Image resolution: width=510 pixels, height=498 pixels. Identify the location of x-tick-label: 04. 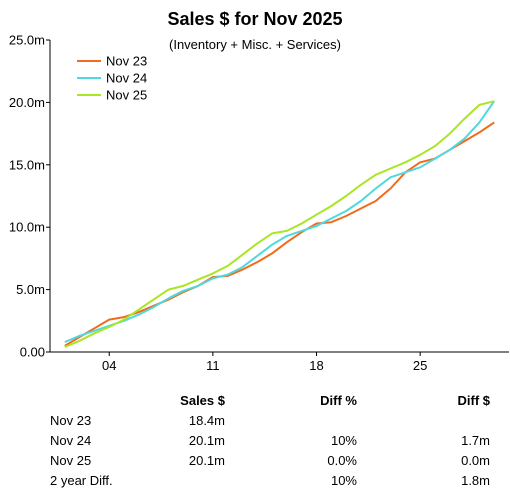
(109, 365).